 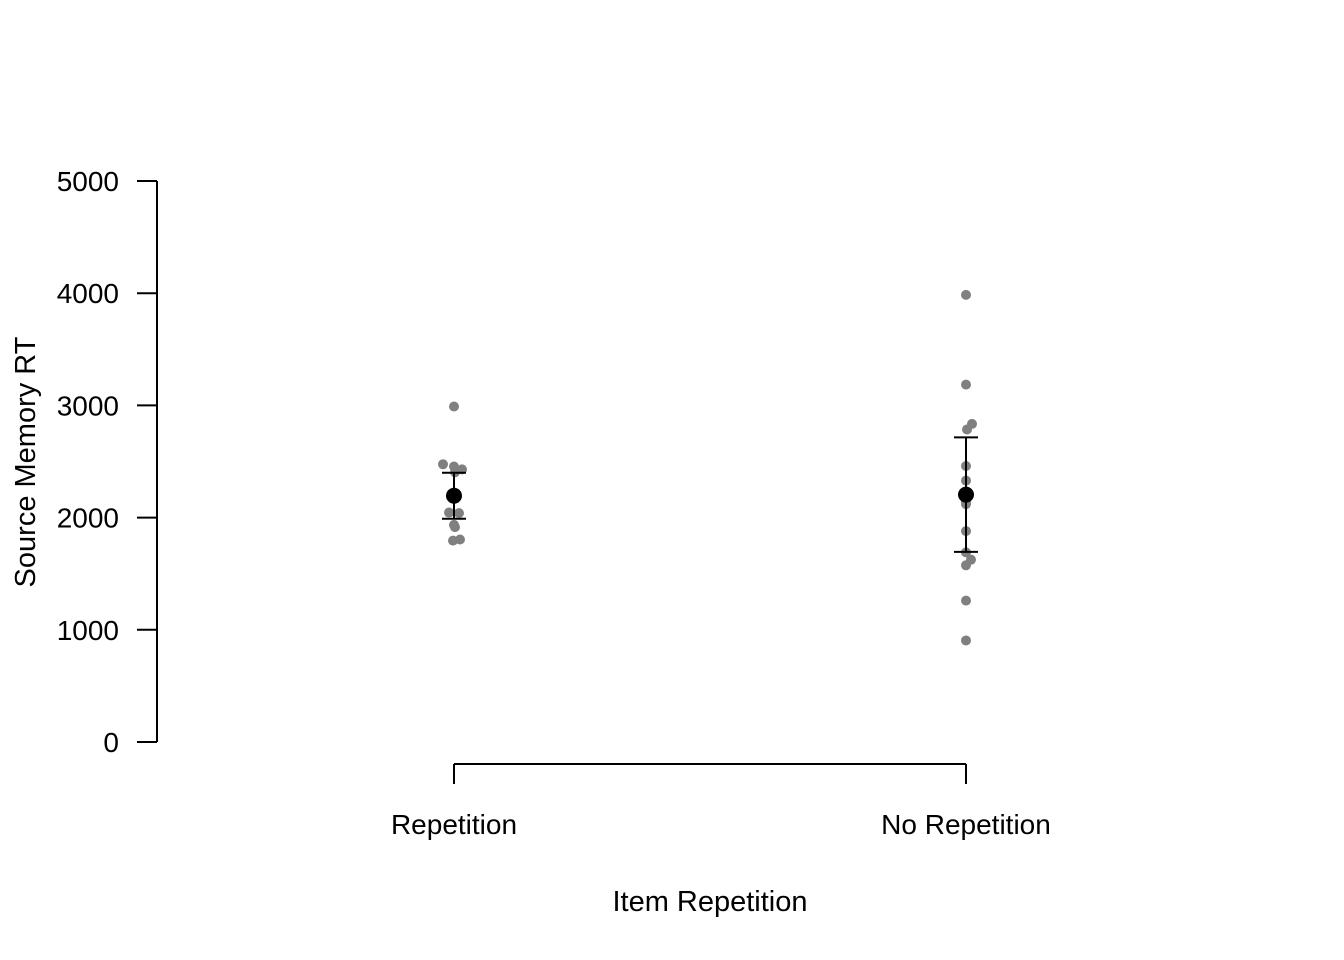 What do you see at coordinates (709, 902) in the screenshot?
I see `x-axis-label: Item Repetition` at bounding box center [709, 902].